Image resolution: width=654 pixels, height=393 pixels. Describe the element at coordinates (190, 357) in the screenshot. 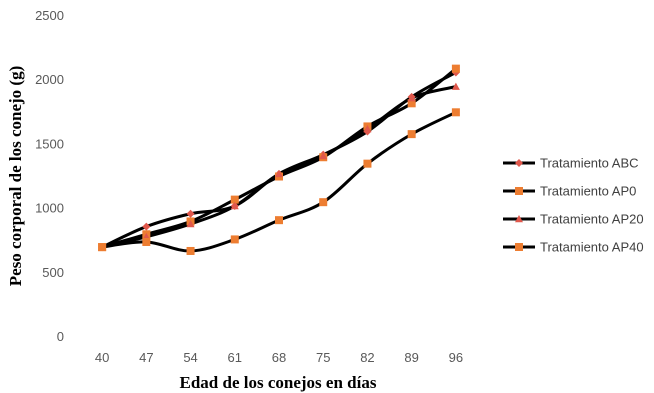

I see `x-tick-label: 54` at that location.